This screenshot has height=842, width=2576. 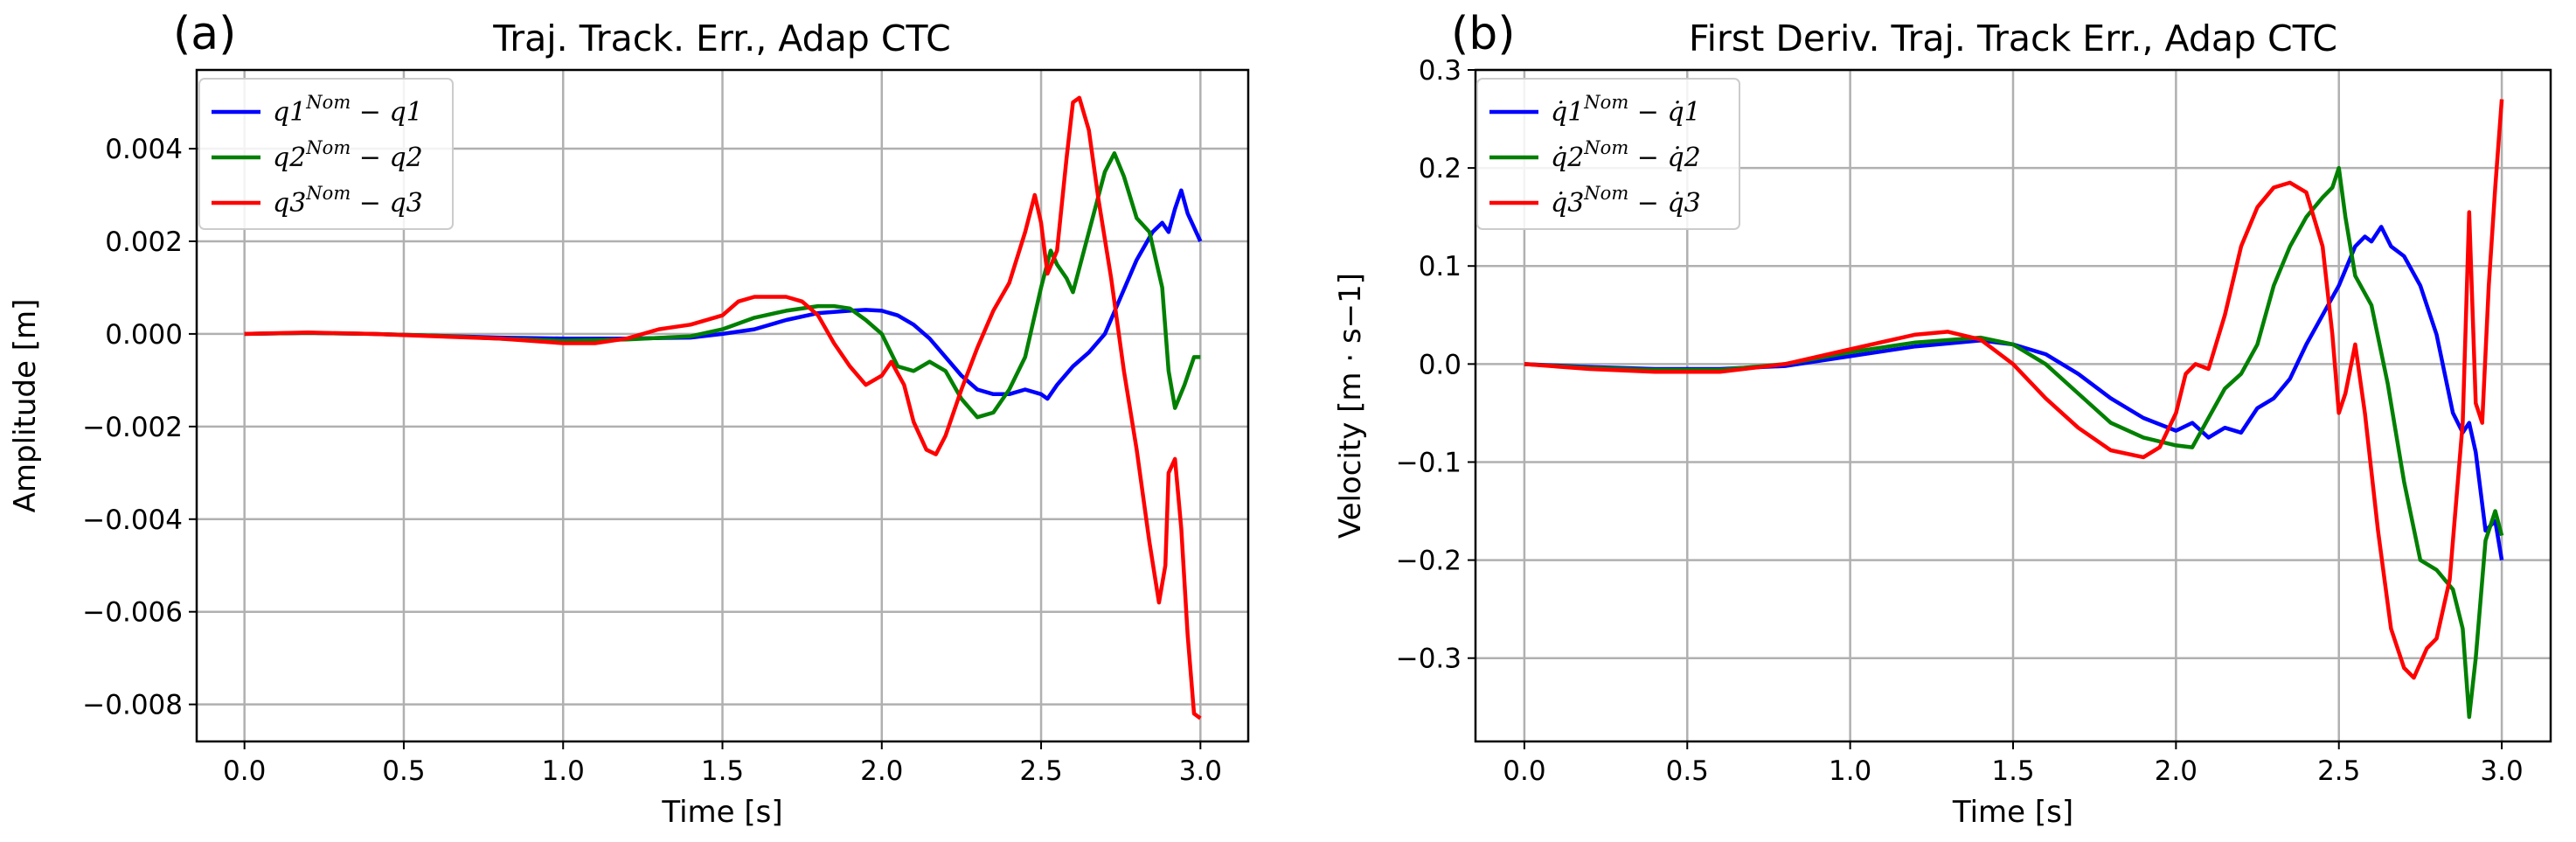 I want to click on y-tick-label: −0.1, so click(x=1429, y=462).